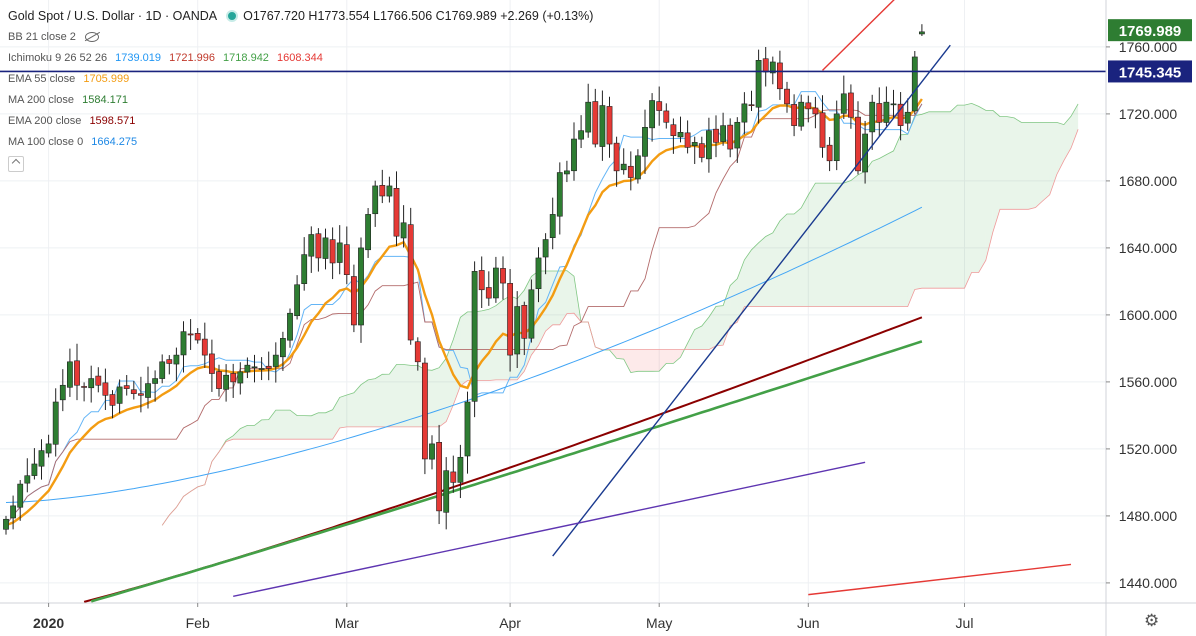 Image resolution: width=1196 pixels, height=636 pixels. Describe the element at coordinates (138, 58) in the screenshot. I see `indicator-value: 1739.019` at that location.